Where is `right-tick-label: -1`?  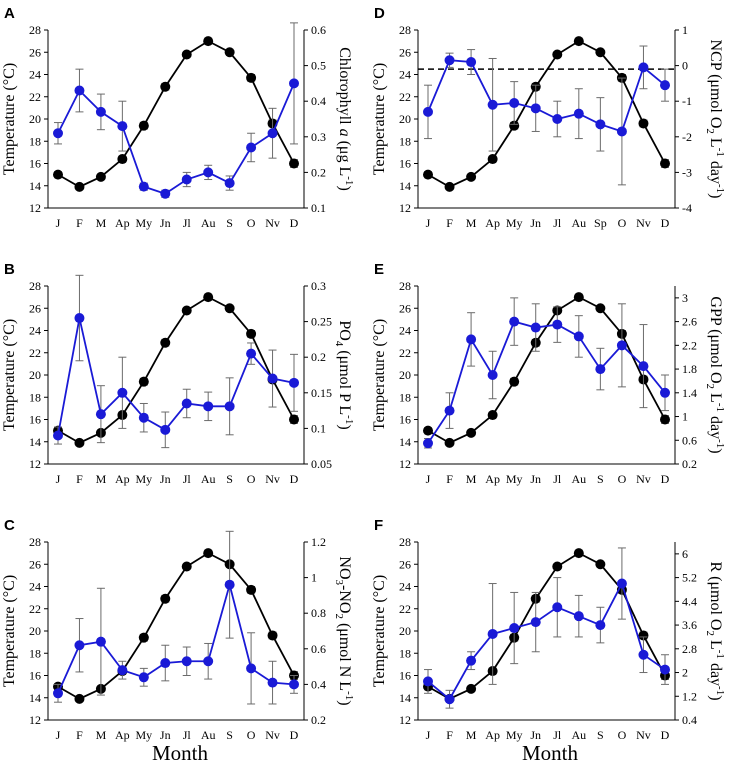
right-tick-label: -1 is located at coordinates (687, 101).